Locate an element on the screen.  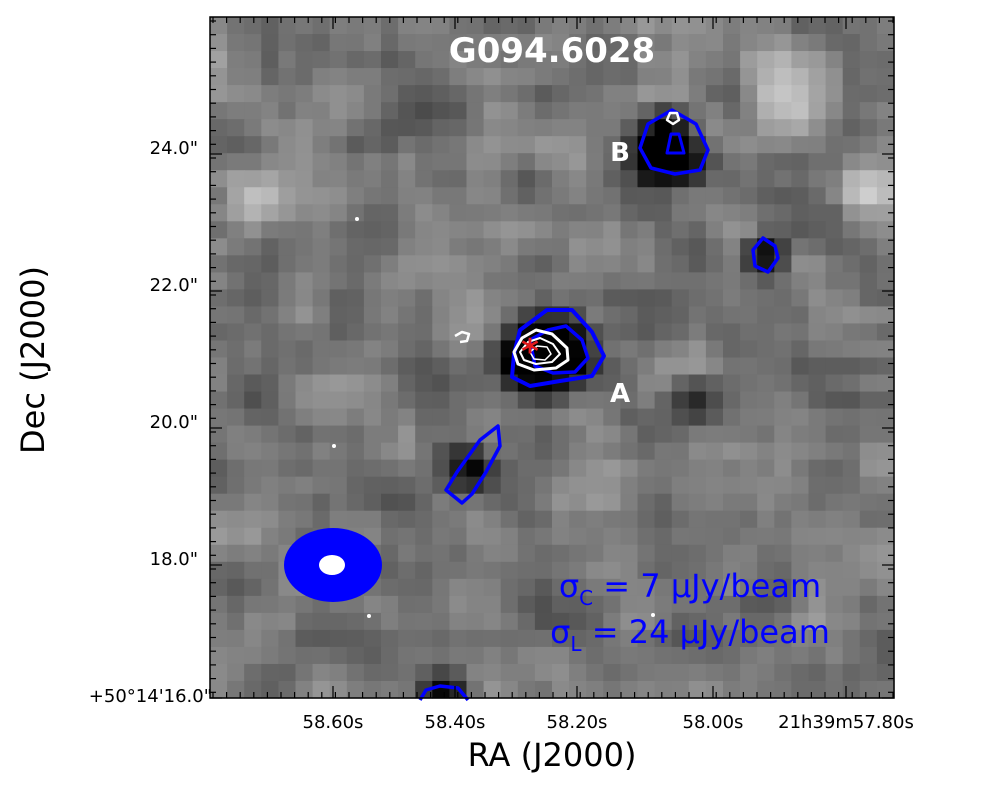
contour-dot is located at coordinates (334, 446).